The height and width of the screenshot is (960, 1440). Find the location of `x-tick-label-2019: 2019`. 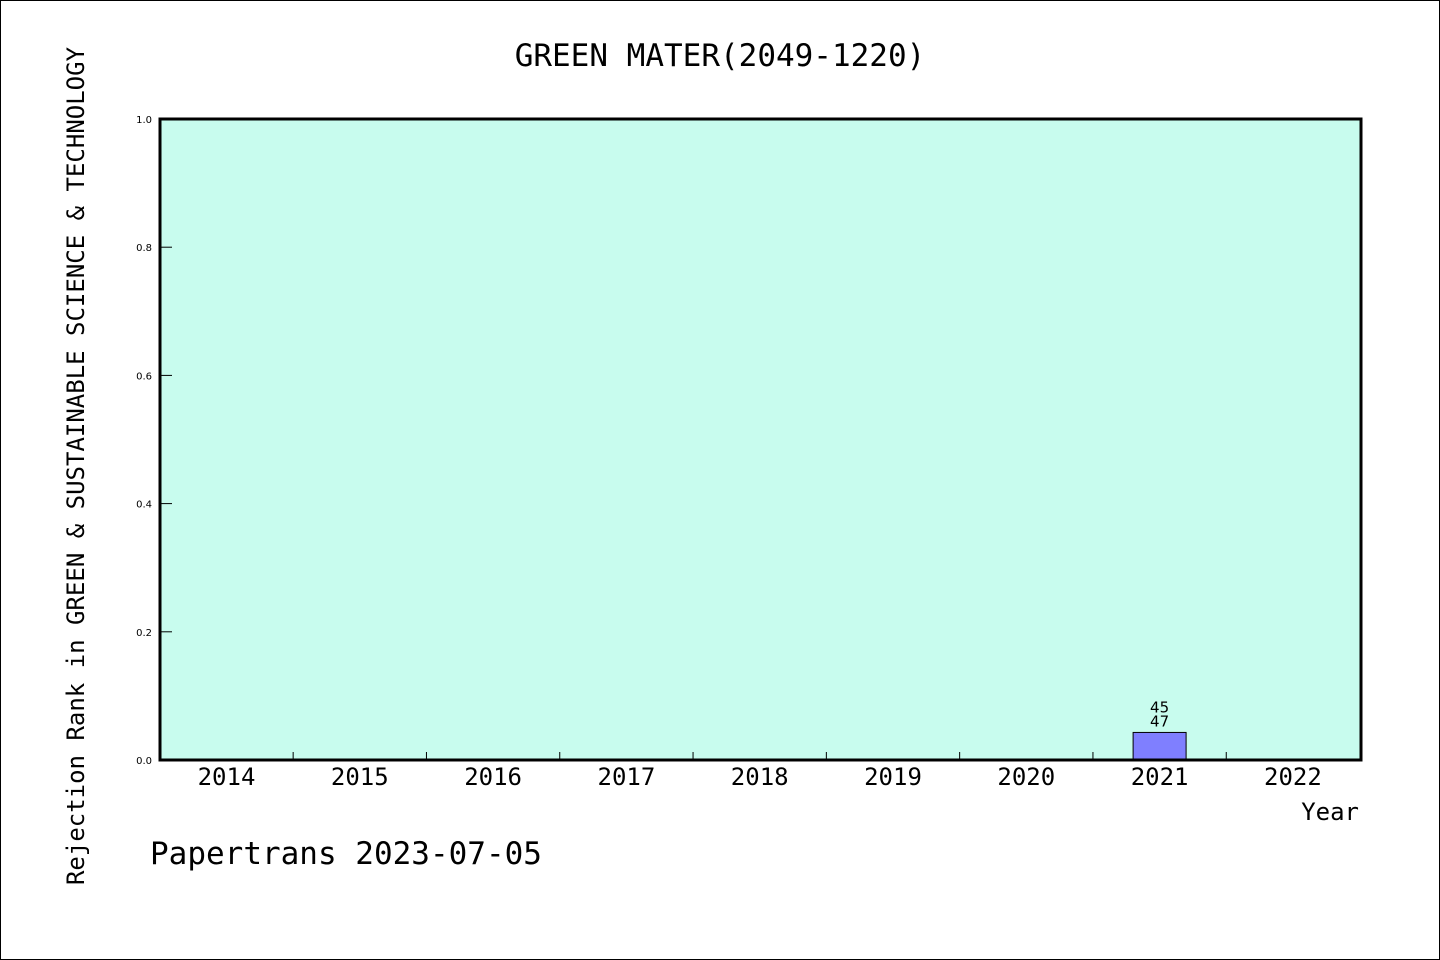

x-tick-label-2019: 2019 is located at coordinates (893, 777).